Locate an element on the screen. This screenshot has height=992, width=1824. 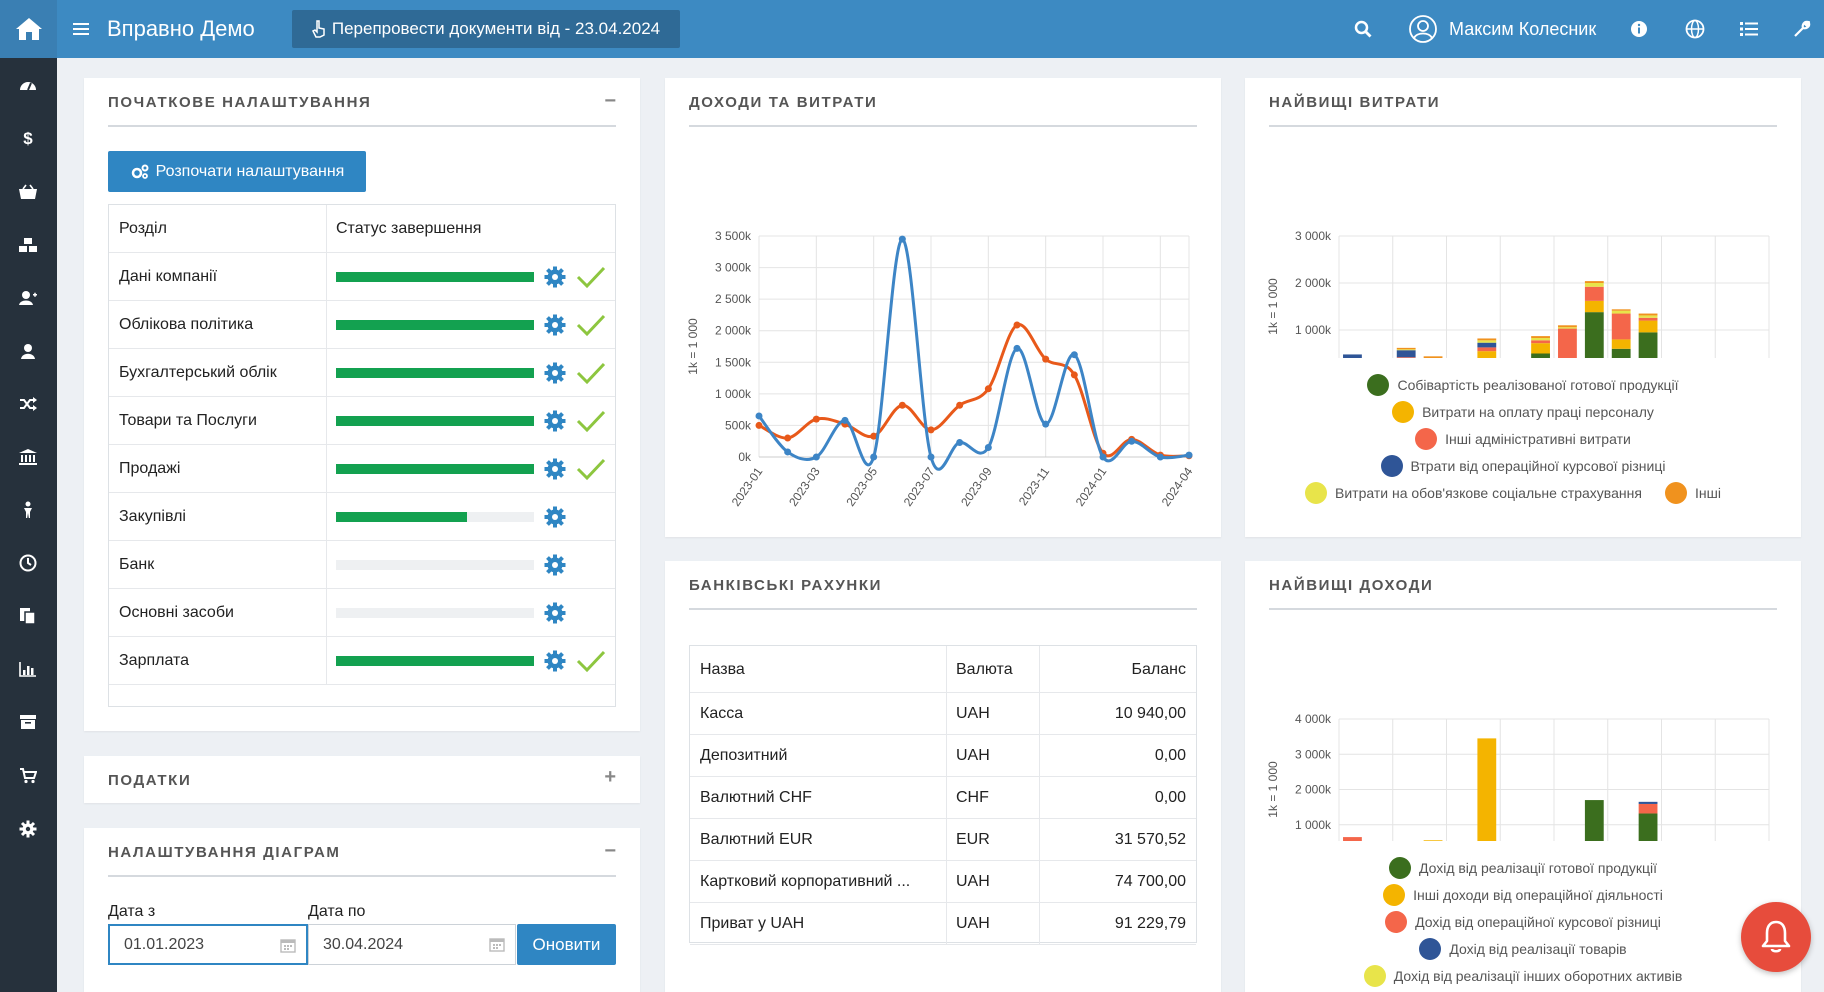
bank-account-row: Валютний EUR EUR 31 570,52 is located at coordinates (943, 840).